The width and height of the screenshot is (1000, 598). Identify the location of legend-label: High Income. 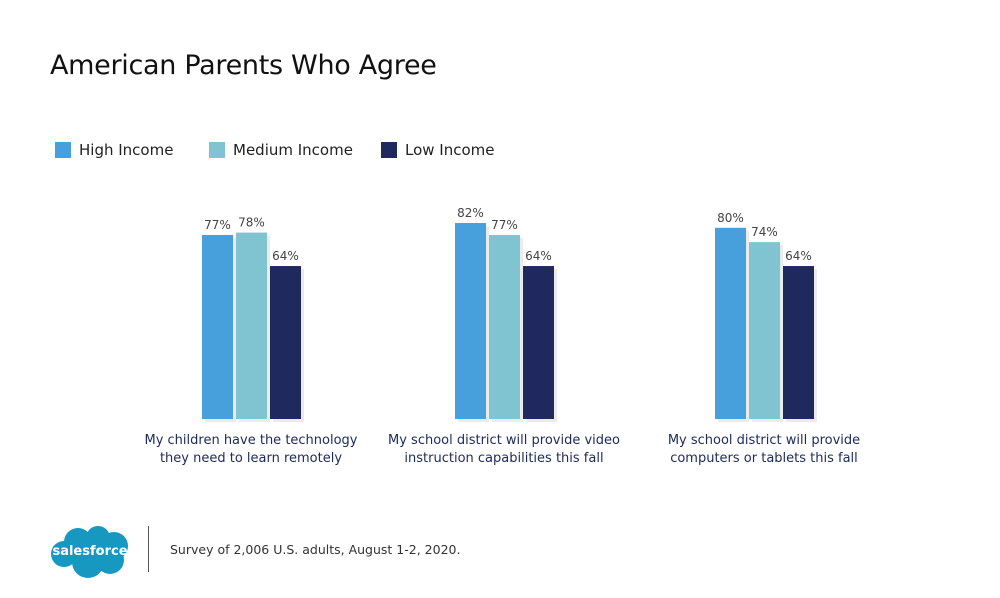
(126, 150).